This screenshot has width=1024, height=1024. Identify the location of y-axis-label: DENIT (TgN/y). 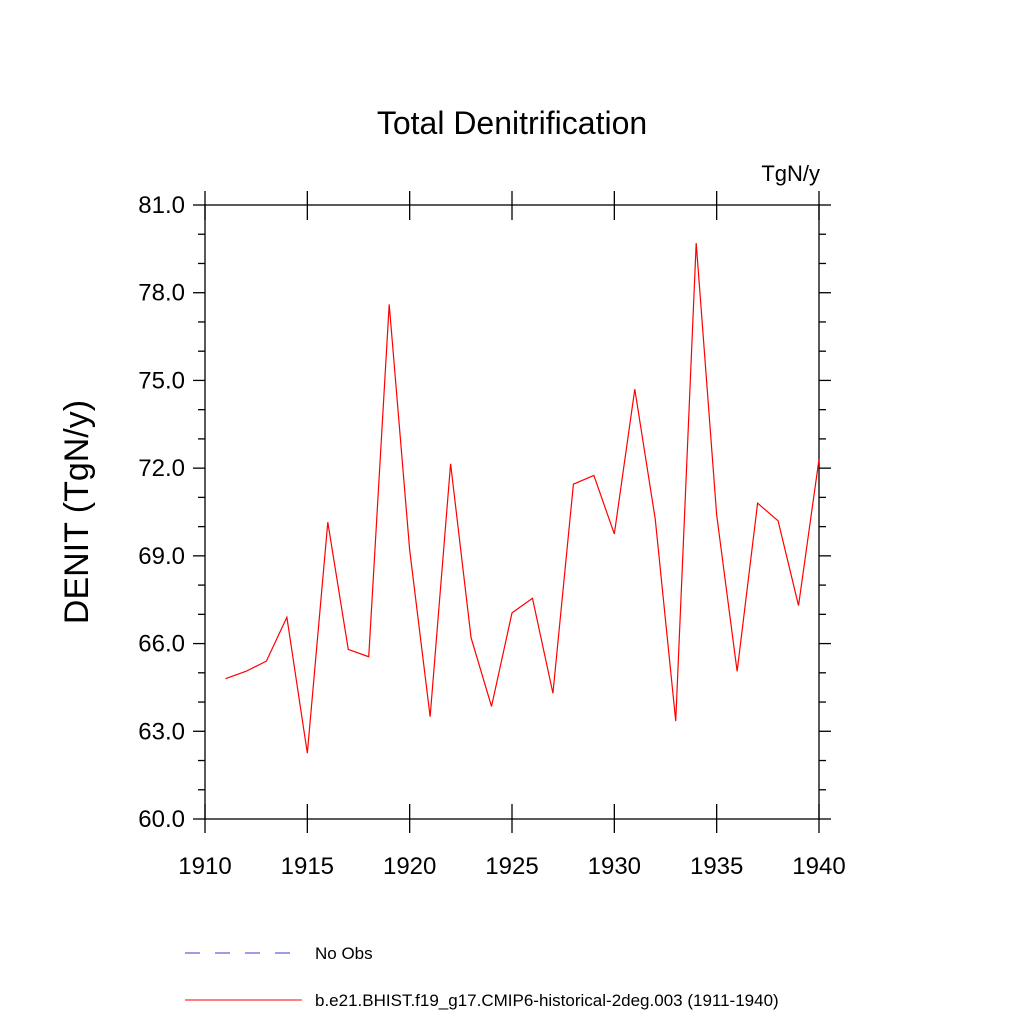
(77, 512).